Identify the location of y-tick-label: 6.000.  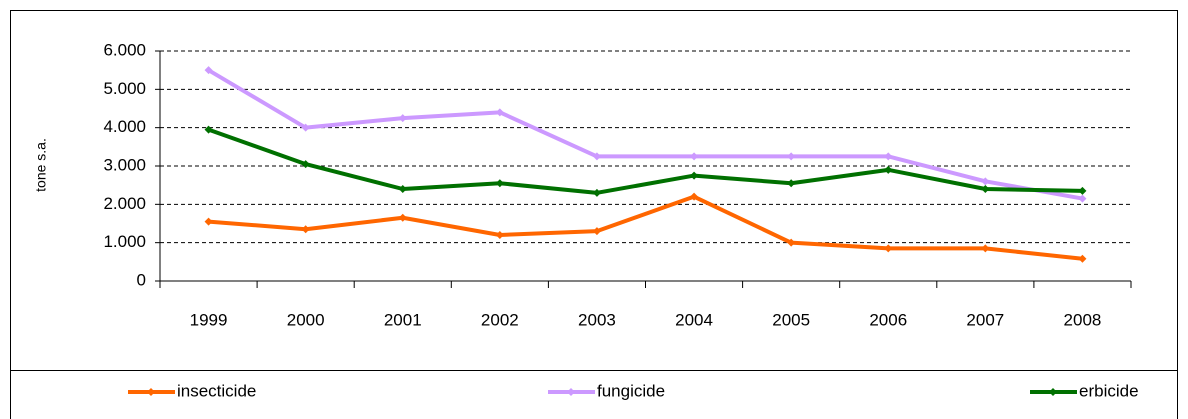
(124, 49).